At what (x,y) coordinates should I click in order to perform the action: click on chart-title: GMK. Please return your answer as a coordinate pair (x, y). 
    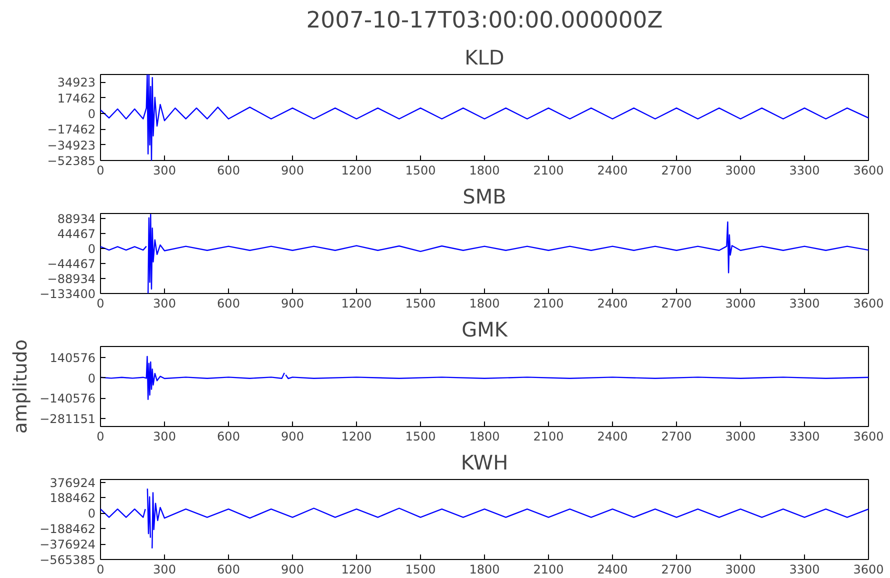
    Looking at the image, I should click on (485, 330).